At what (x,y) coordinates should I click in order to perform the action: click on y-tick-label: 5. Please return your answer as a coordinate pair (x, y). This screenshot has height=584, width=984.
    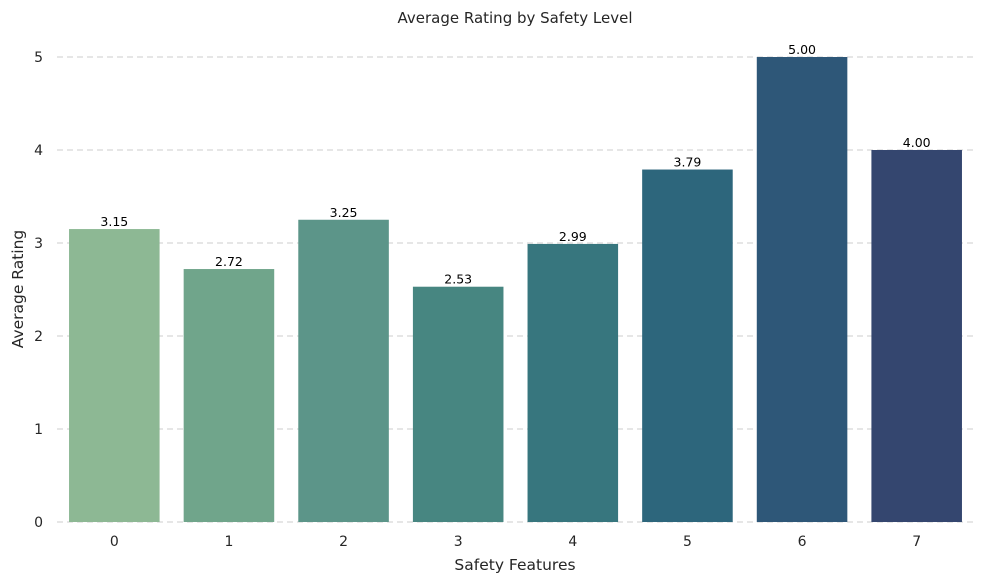
    Looking at the image, I should click on (38, 58).